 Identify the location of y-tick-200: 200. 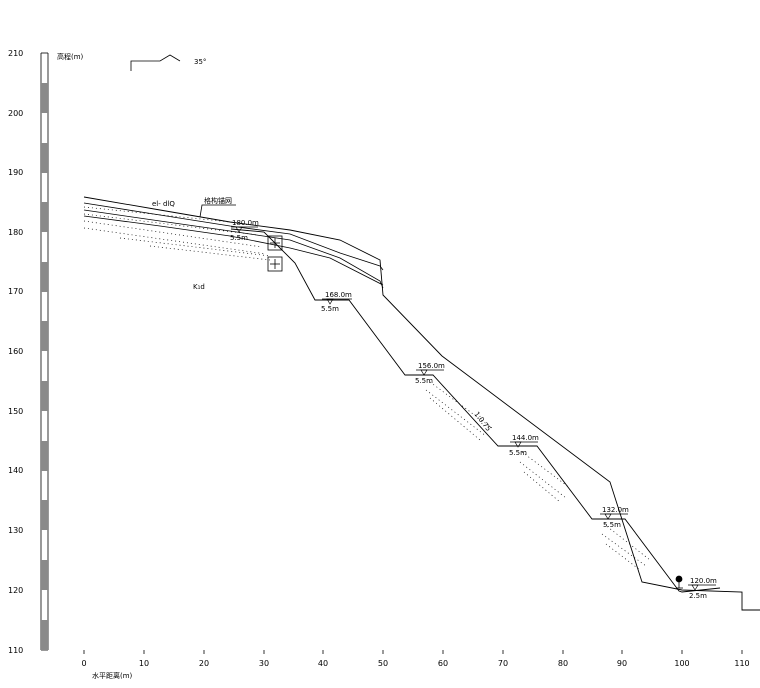
(15, 113).